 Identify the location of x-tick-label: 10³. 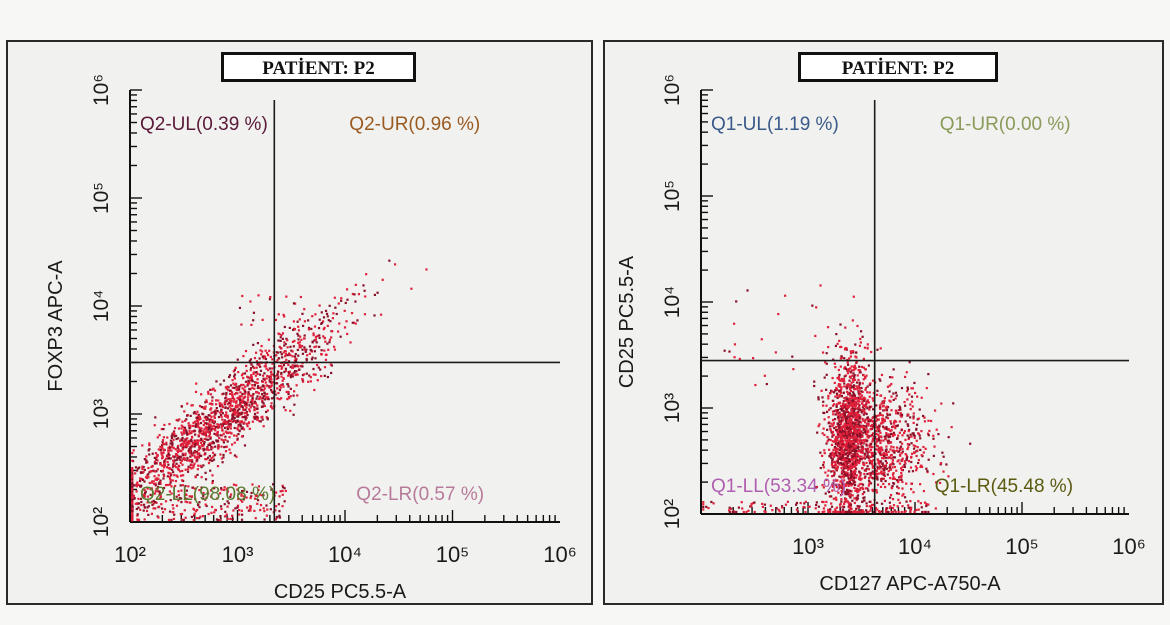
(238, 554).